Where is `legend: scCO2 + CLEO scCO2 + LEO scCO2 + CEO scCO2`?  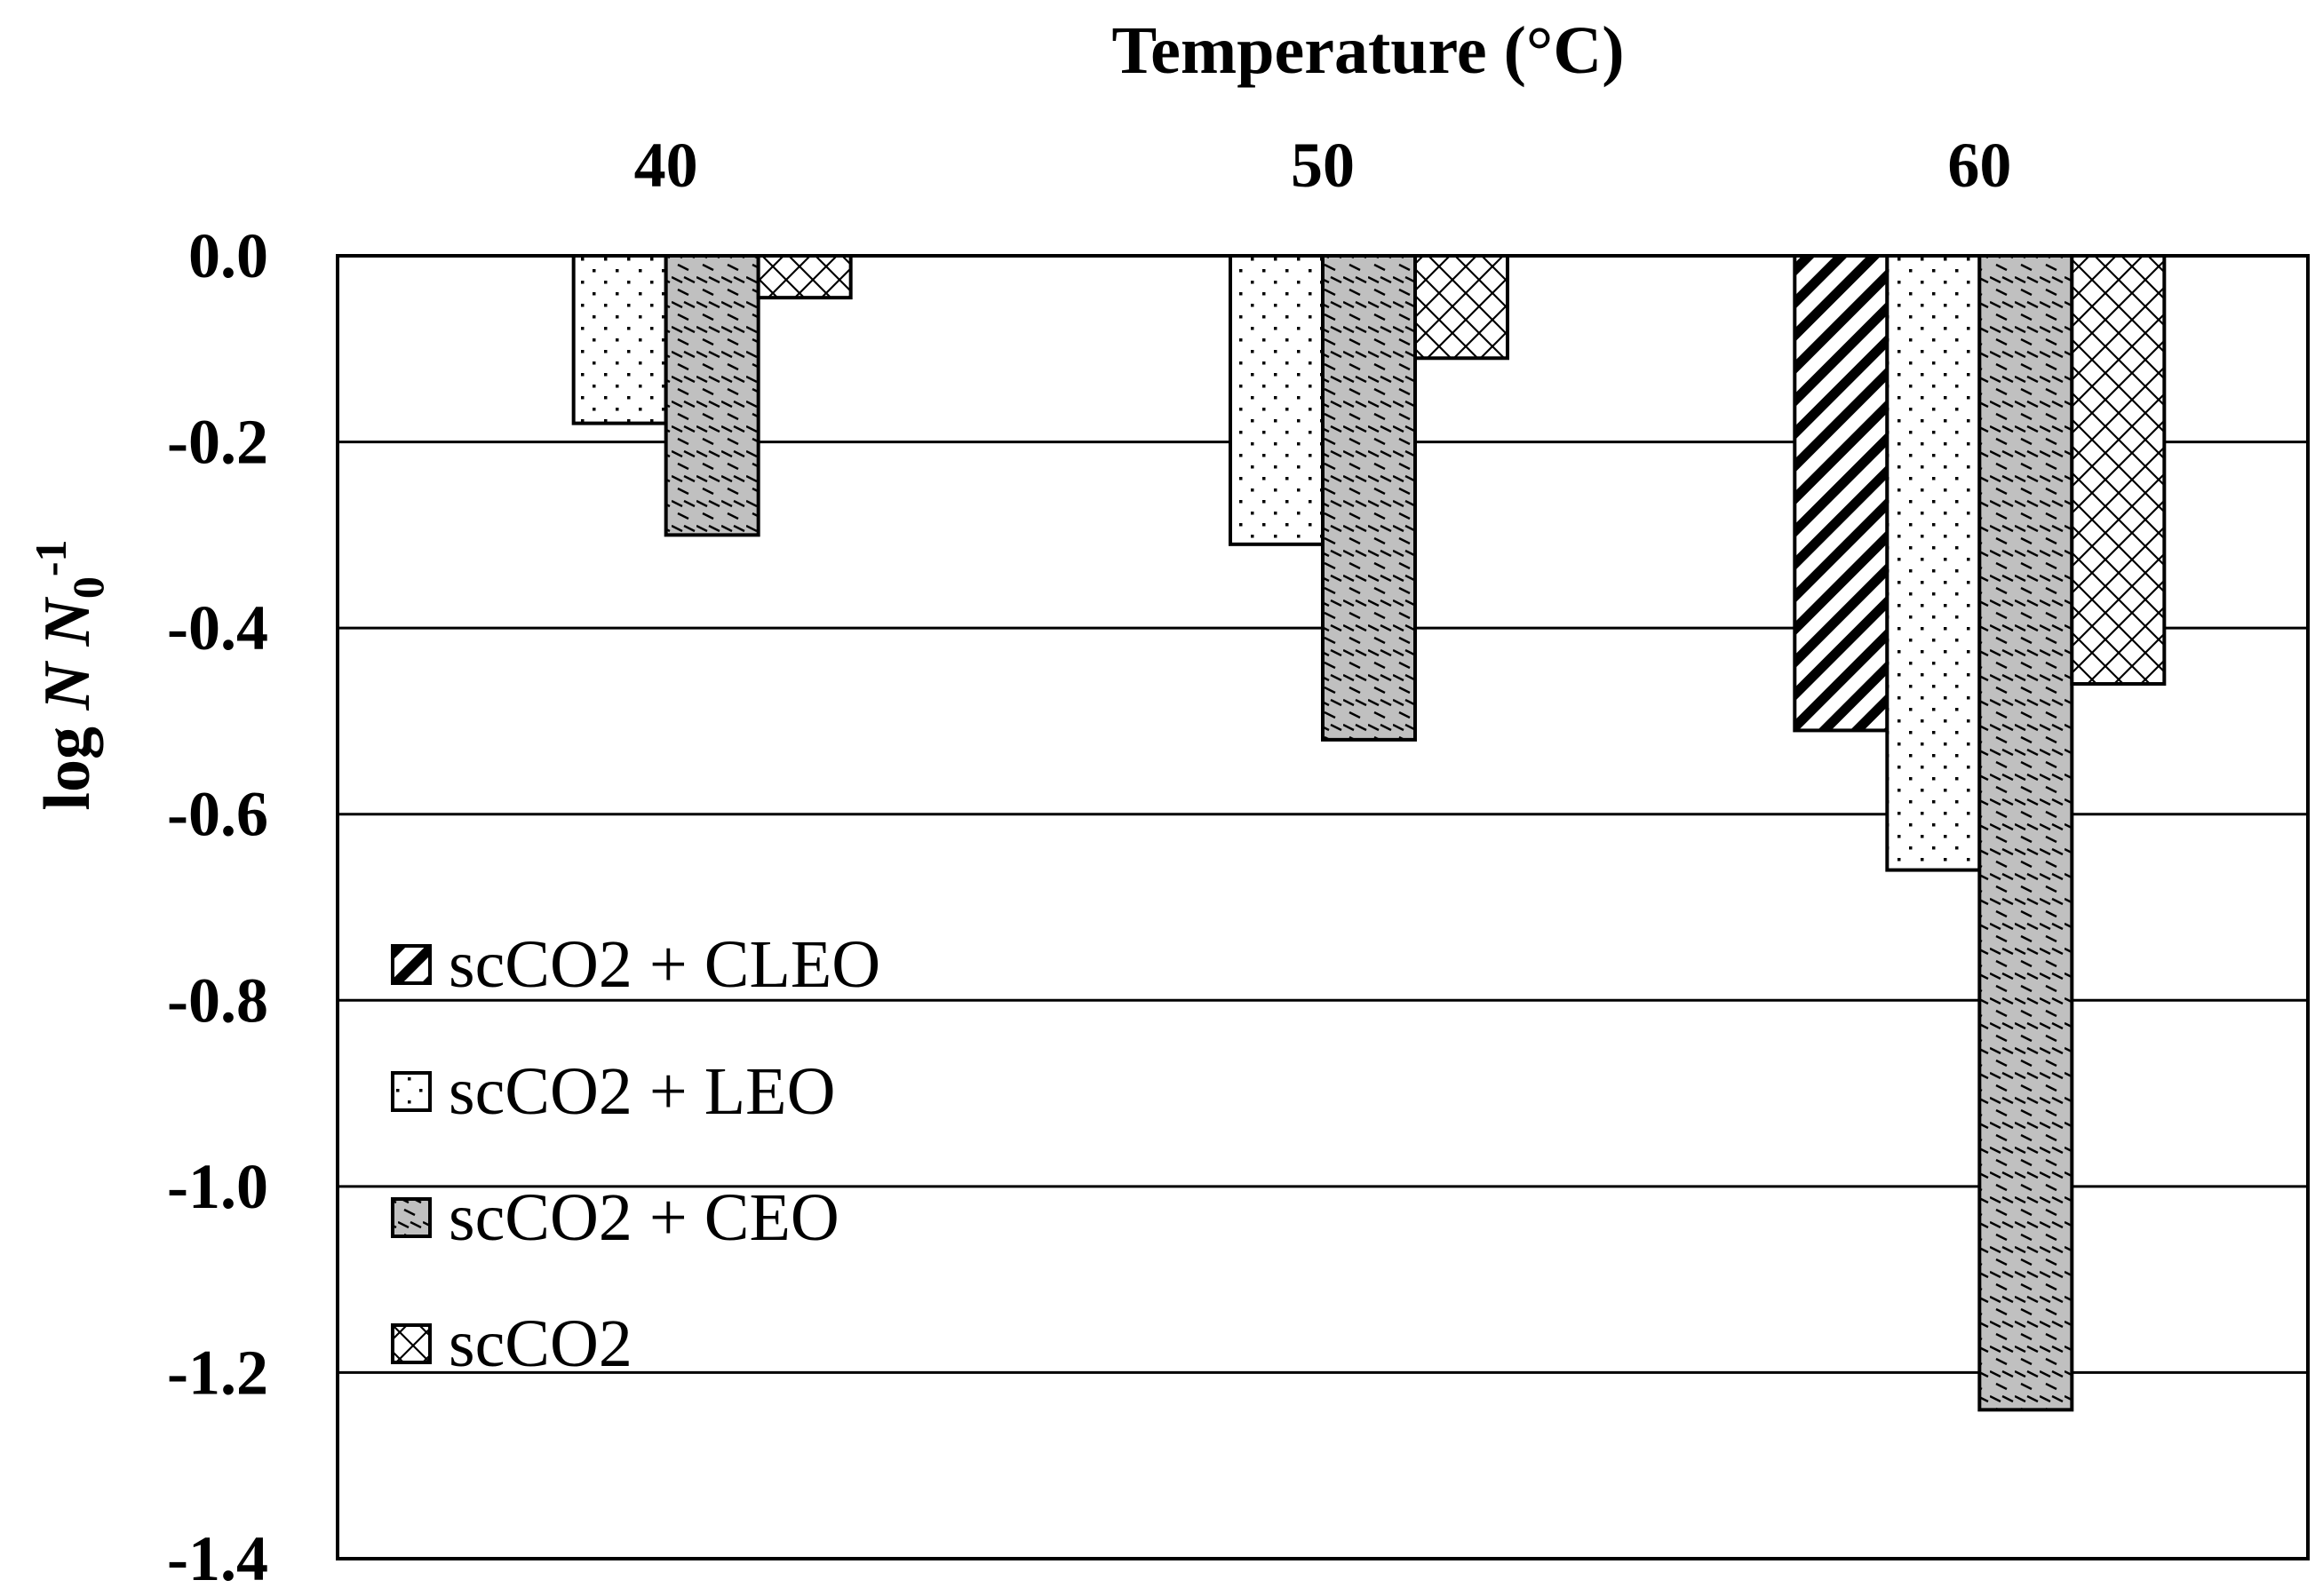
legend: scCO2 + CLEO scCO2 + LEO scCO2 + CEO scCO2 is located at coordinates (635, 1154).